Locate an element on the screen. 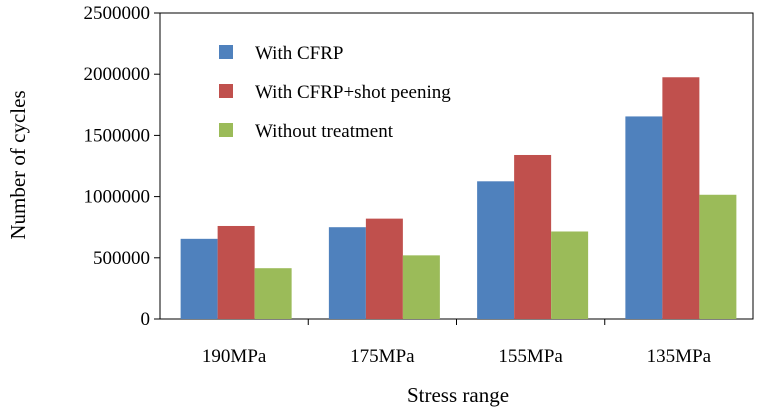  x-tick-label: 190MPa is located at coordinates (234, 356).